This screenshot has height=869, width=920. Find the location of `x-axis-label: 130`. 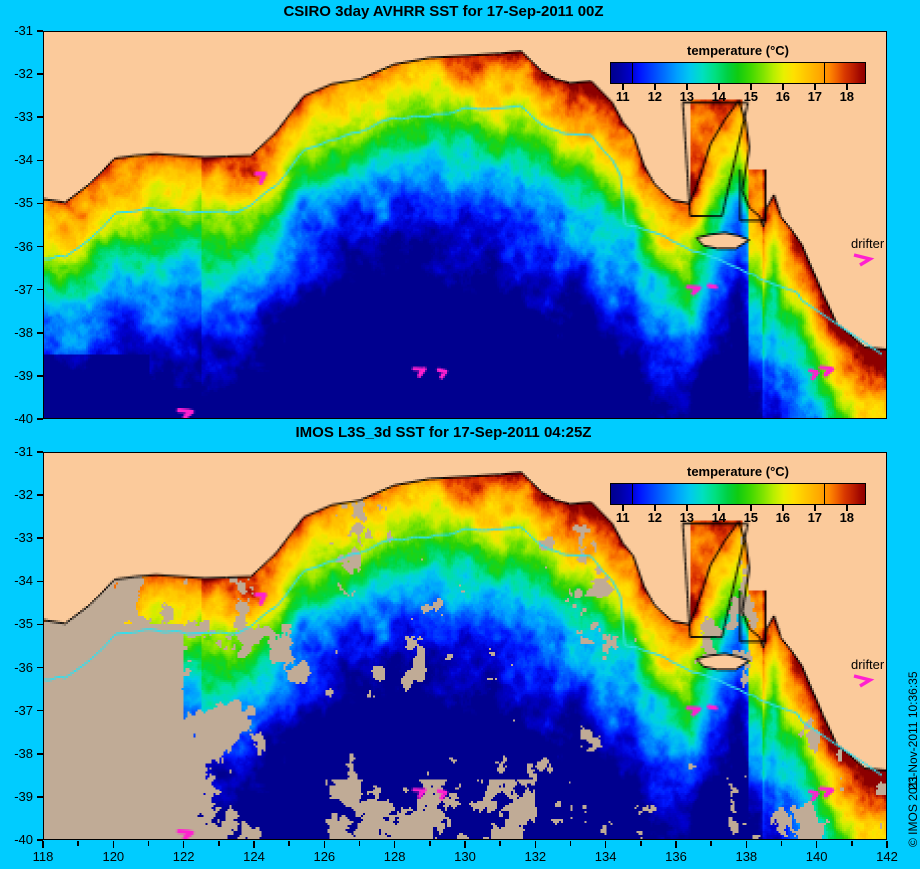

x-axis-label: 130 is located at coordinates (465, 856).